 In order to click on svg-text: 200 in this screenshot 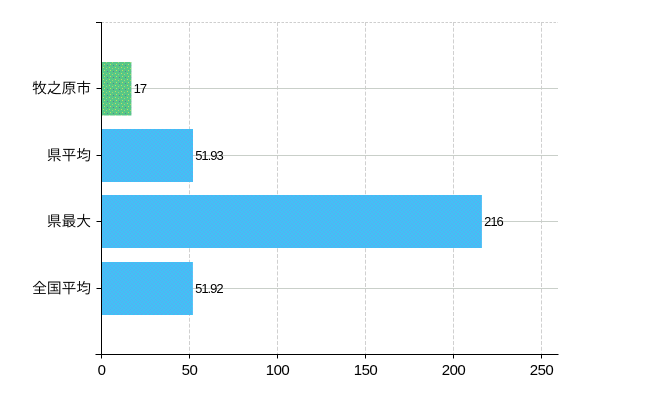, I will do `click(454, 370)`.